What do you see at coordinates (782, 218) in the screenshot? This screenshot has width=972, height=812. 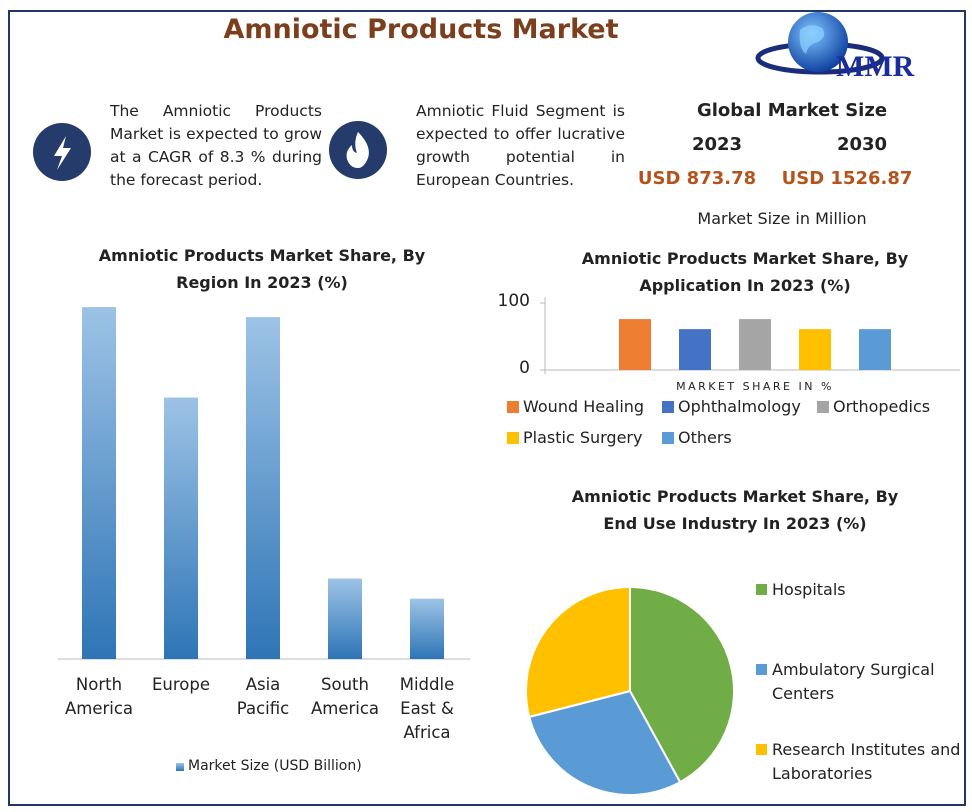 I see `market-size-note: Market Size in Million` at bounding box center [782, 218].